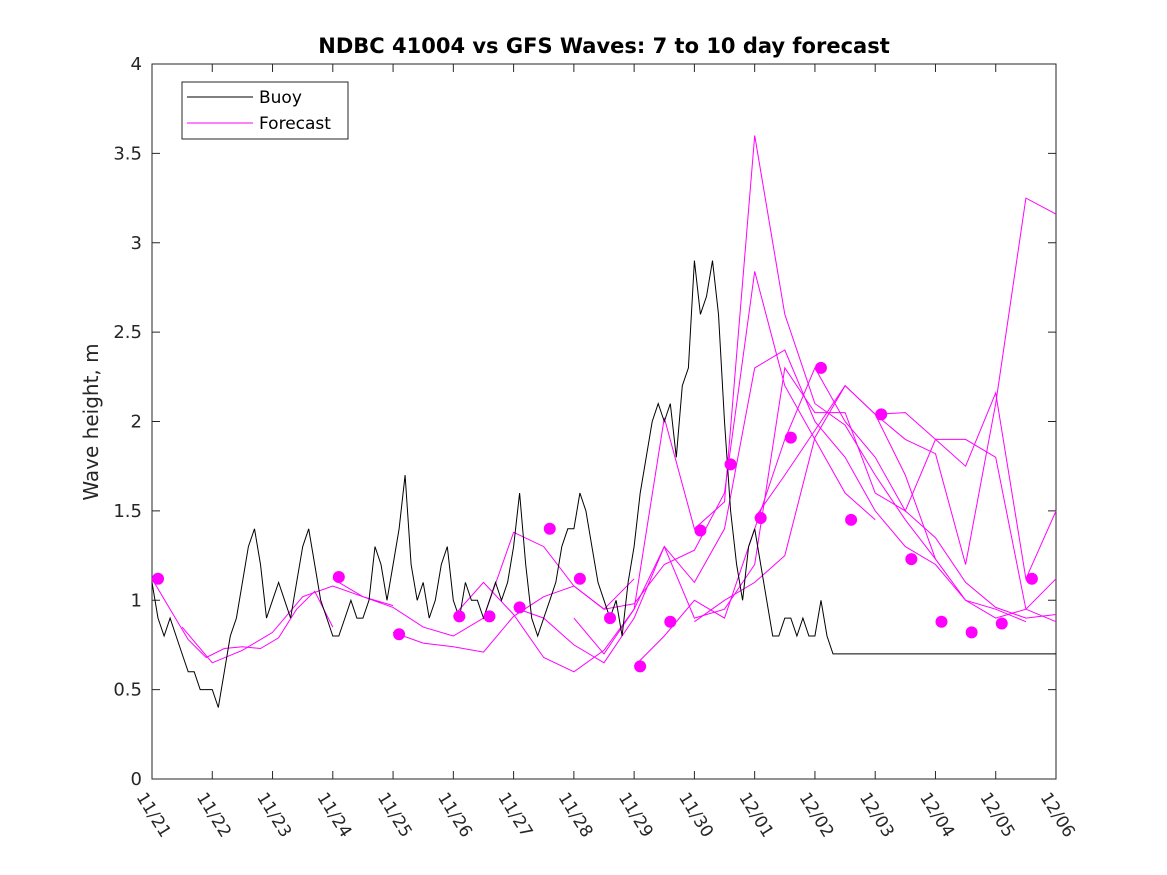  What do you see at coordinates (127, 690) in the screenshot?
I see `y-tick-label: 0.5` at bounding box center [127, 690].